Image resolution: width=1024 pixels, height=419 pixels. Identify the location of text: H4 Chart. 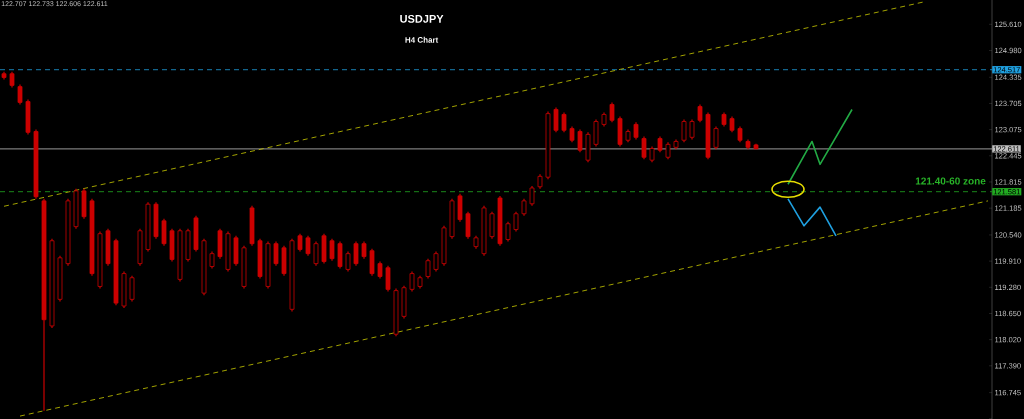
(422, 39).